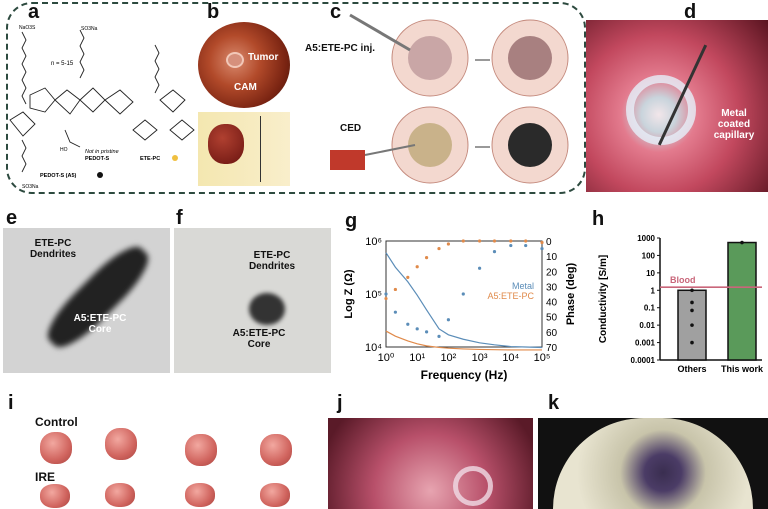  What do you see at coordinates (45, 477) in the screenshot?
I see `ire-label: IRE` at bounding box center [45, 477].